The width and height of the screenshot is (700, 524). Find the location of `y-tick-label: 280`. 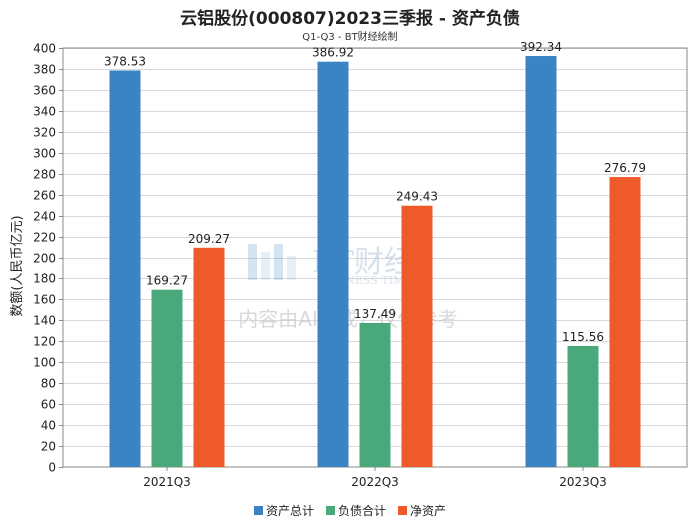

y-tick-label: 280 is located at coordinates (44, 175).